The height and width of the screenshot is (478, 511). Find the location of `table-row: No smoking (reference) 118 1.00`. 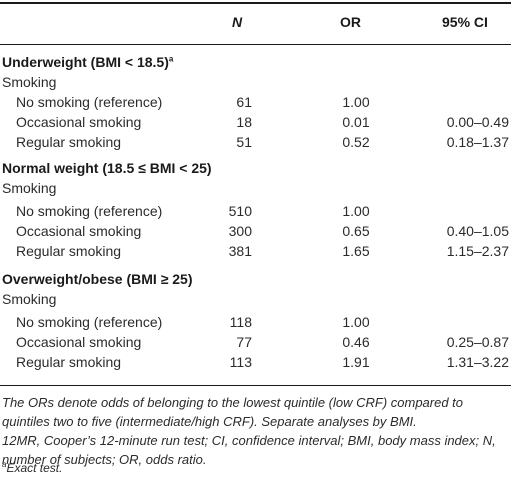

table-row: No smoking (reference) 118 1.00 is located at coordinates (255, 322).